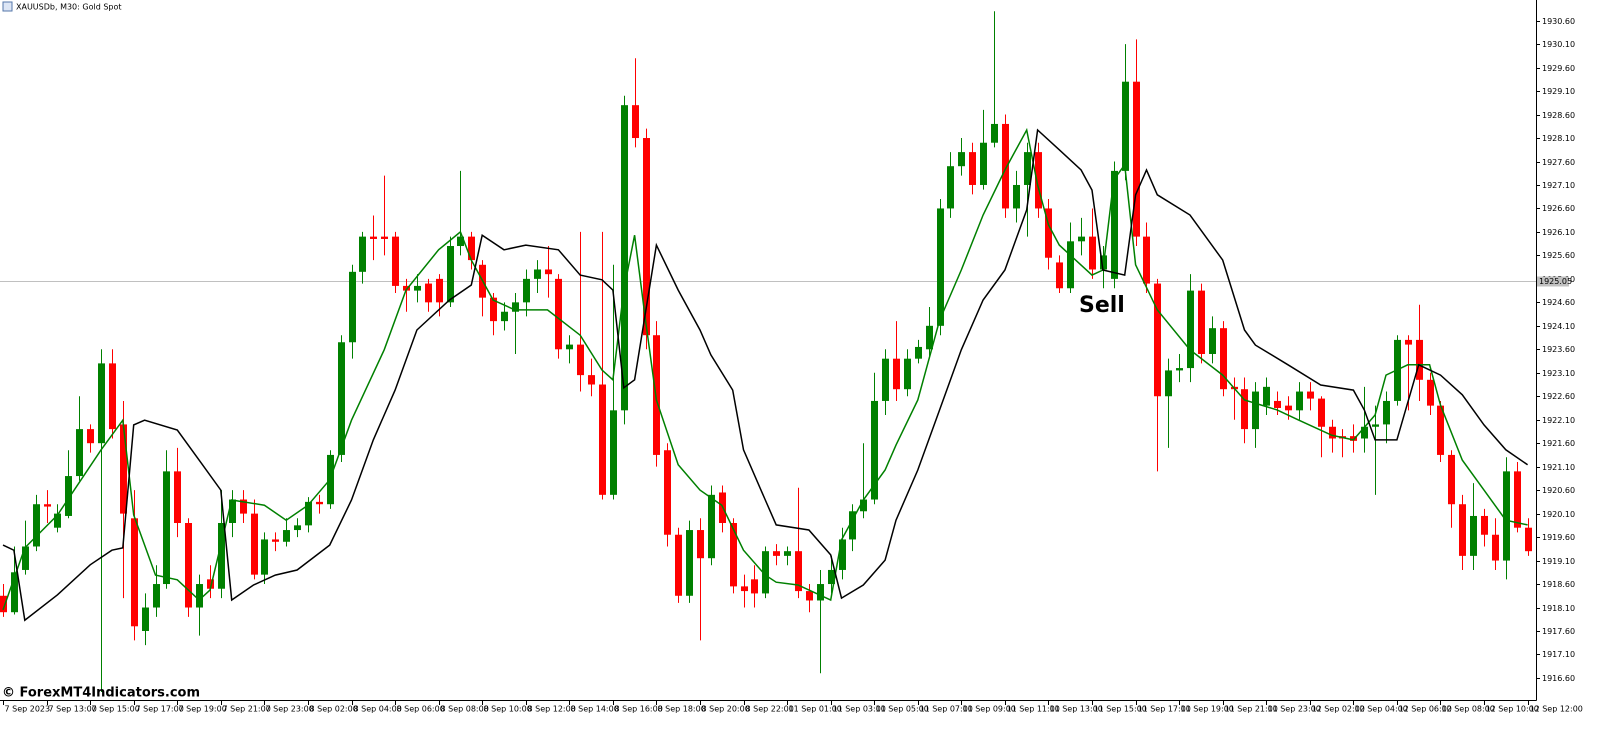  What do you see at coordinates (1076, 709) in the screenshot?
I see `x-tick-label: 11 Sep 13:00` at bounding box center [1076, 709].